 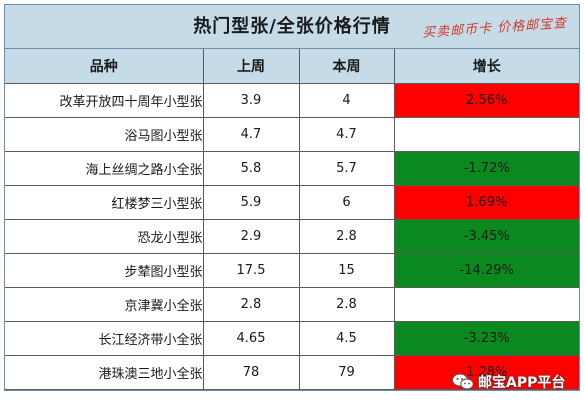 What do you see at coordinates (486, 338) in the screenshot?
I see `growth-cell: -3.23%` at bounding box center [486, 338].